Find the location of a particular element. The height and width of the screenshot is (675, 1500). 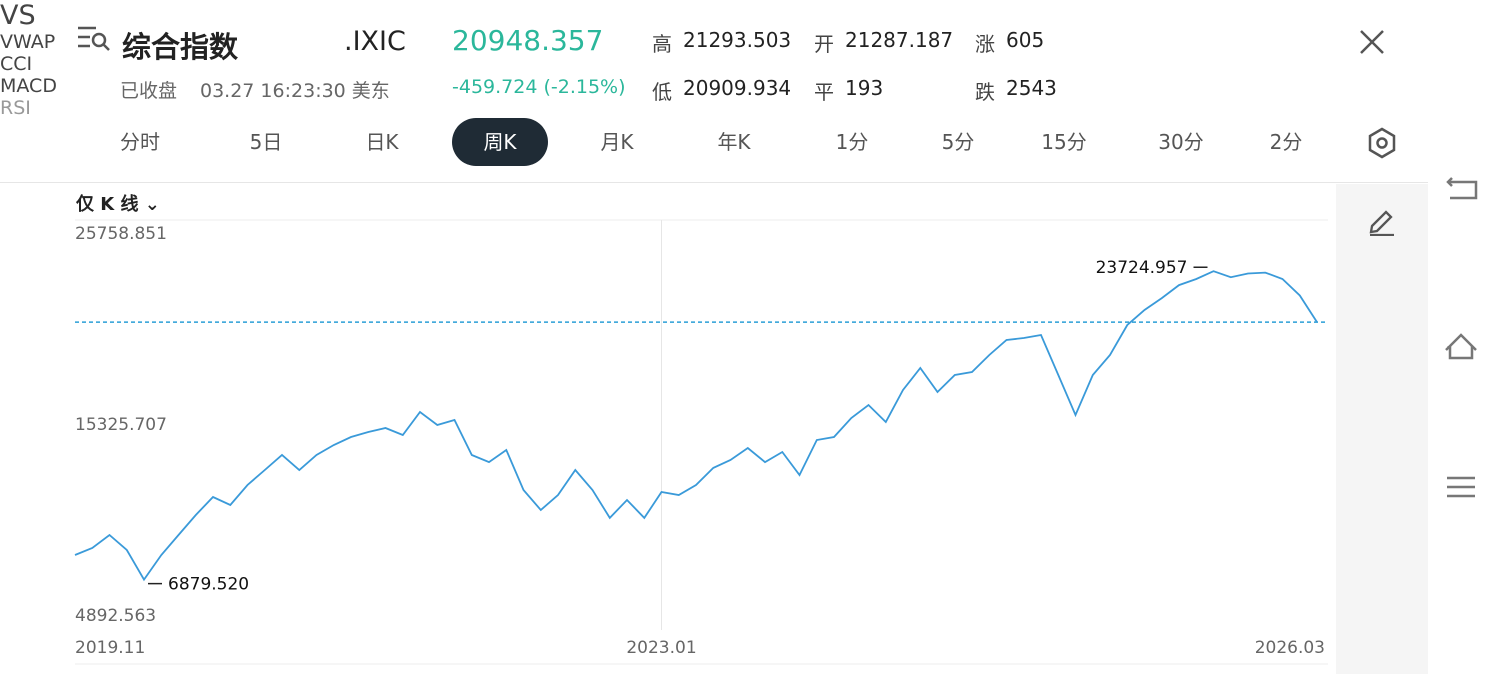

chart-mode: 仅 K 线 ⌄ is located at coordinates (118, 204).